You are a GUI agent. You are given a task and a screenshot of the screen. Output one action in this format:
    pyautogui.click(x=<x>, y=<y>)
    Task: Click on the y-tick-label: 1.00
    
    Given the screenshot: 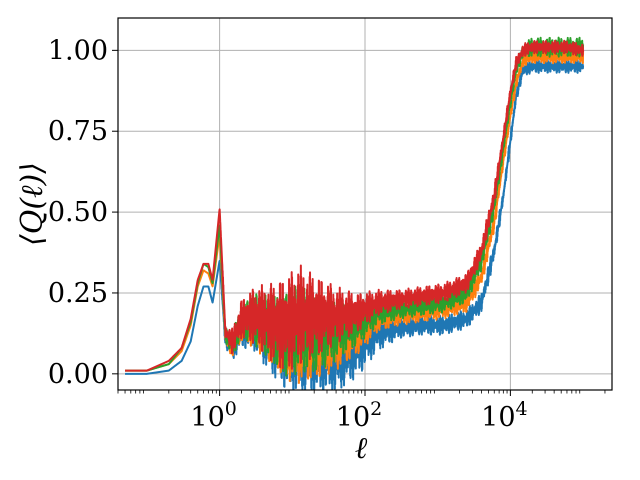 What is the action you would take?
    pyautogui.click(x=78, y=50)
    